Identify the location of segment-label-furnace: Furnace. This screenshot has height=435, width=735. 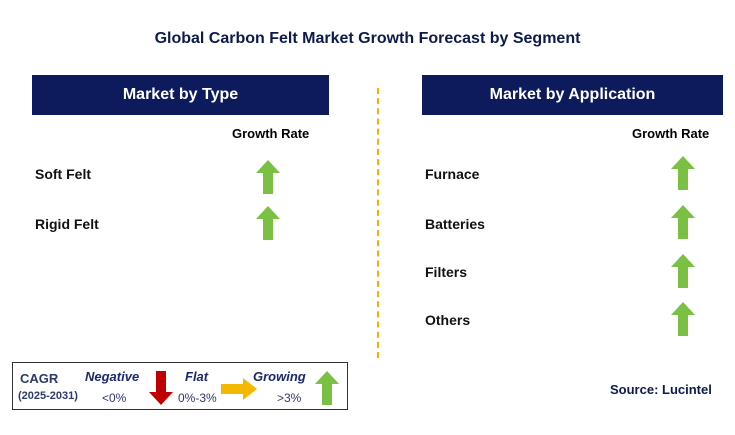
(452, 174).